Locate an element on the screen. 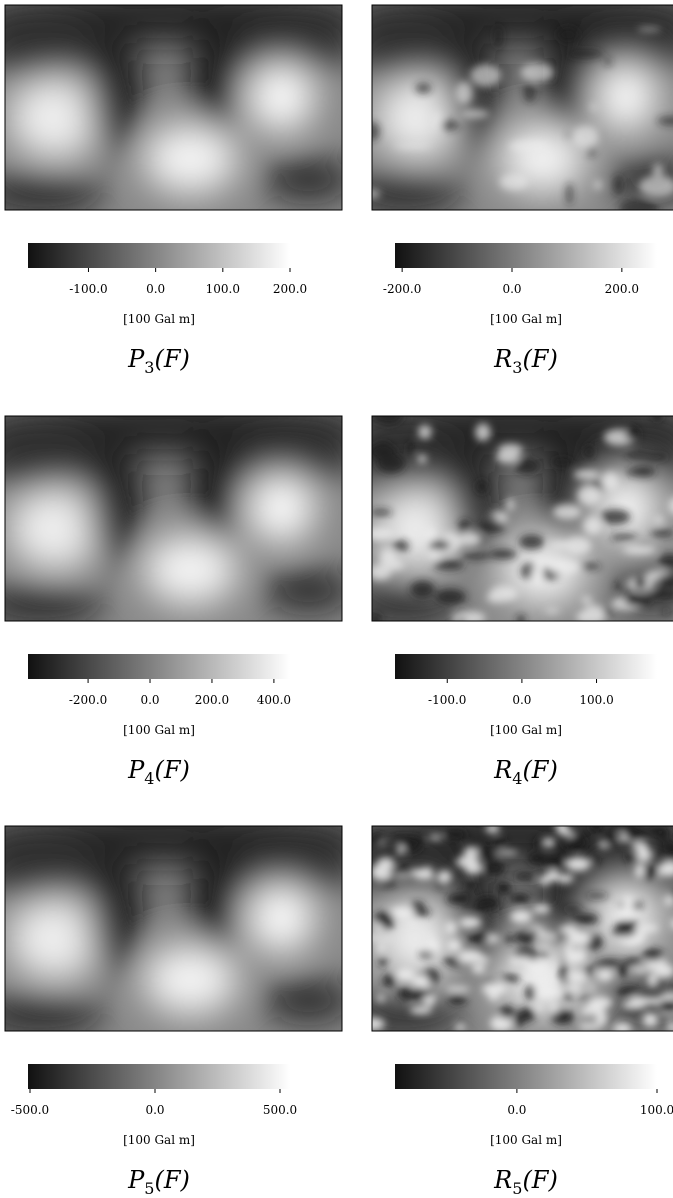  panel-caption: P3(F) is located at coordinates (158, 361).